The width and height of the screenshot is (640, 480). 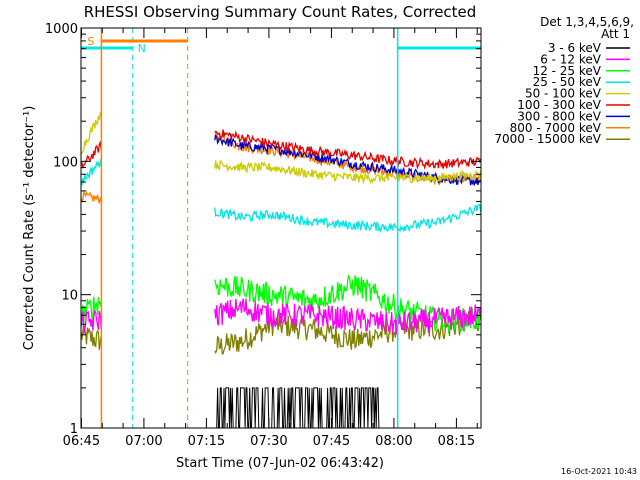 What do you see at coordinates (331, 441) in the screenshot?
I see `x-tick-label: 07:45` at bounding box center [331, 441].